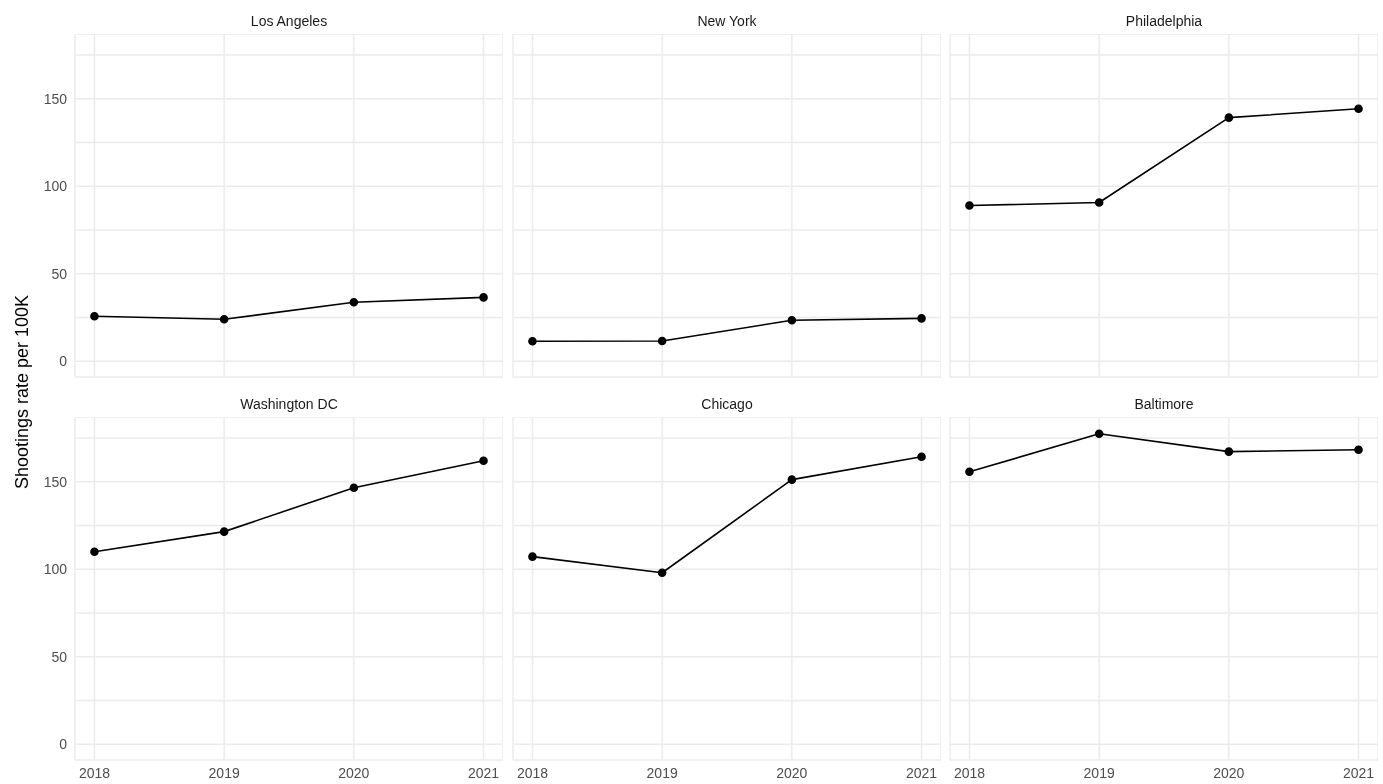 The image size is (1383, 784). What do you see at coordinates (727, 404) in the screenshot?
I see `chart-title: Chicago` at bounding box center [727, 404].